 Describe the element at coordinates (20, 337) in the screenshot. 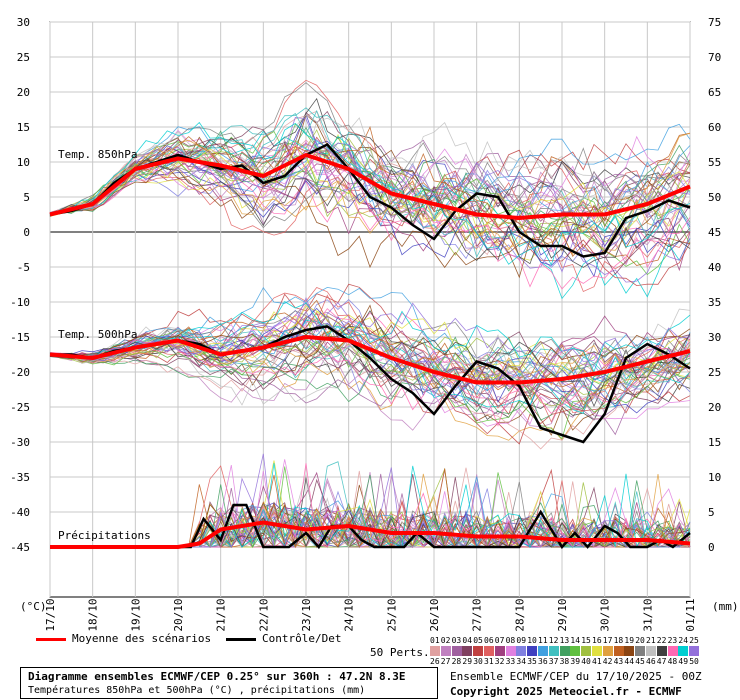

I see `y-tick-left: -15` at that location.